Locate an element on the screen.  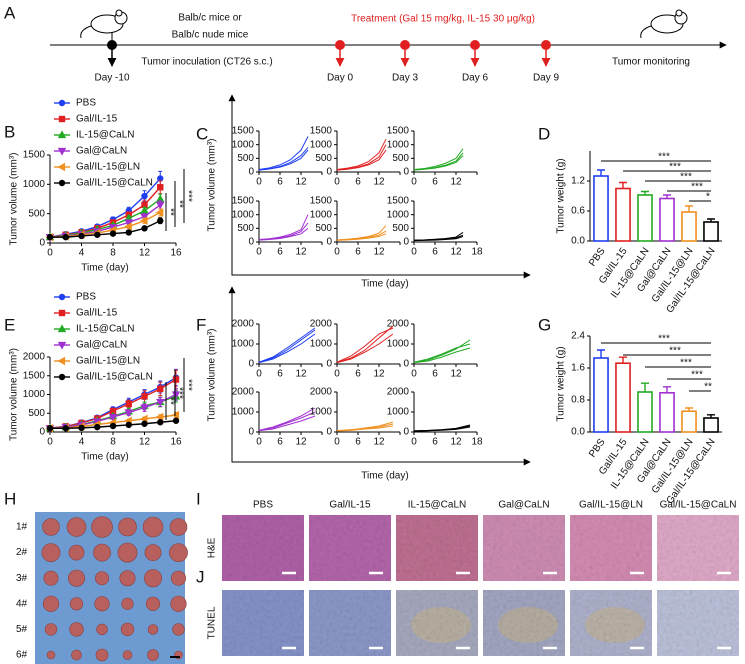
legend-label: Gal@CaLN is located at coordinates (101, 151).